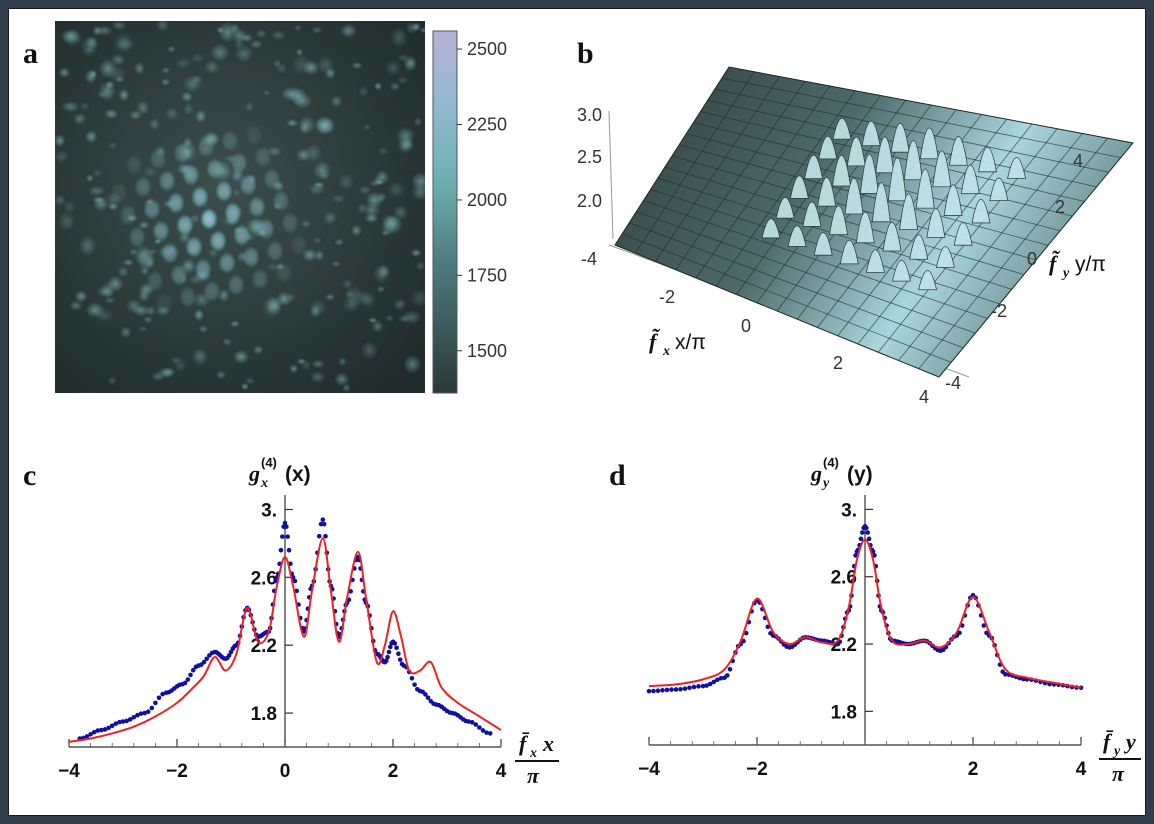  I want to click on x-tick-label: 0, so click(746, 326).